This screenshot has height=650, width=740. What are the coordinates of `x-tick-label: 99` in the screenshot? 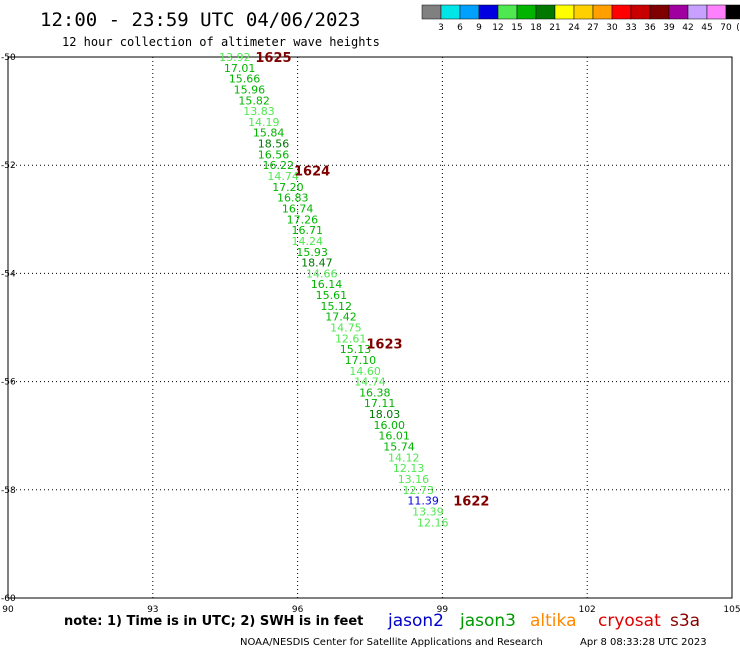 It's located at (443, 610).